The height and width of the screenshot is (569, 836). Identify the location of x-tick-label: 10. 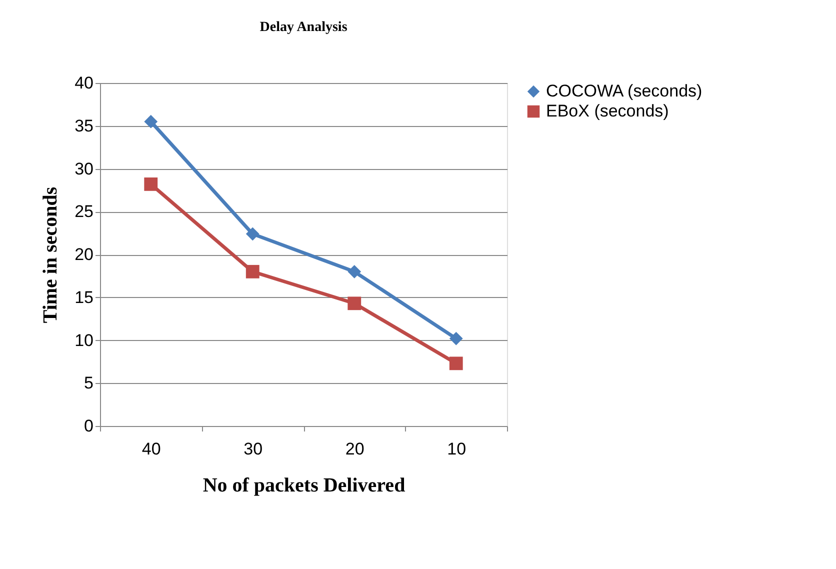
(456, 449).